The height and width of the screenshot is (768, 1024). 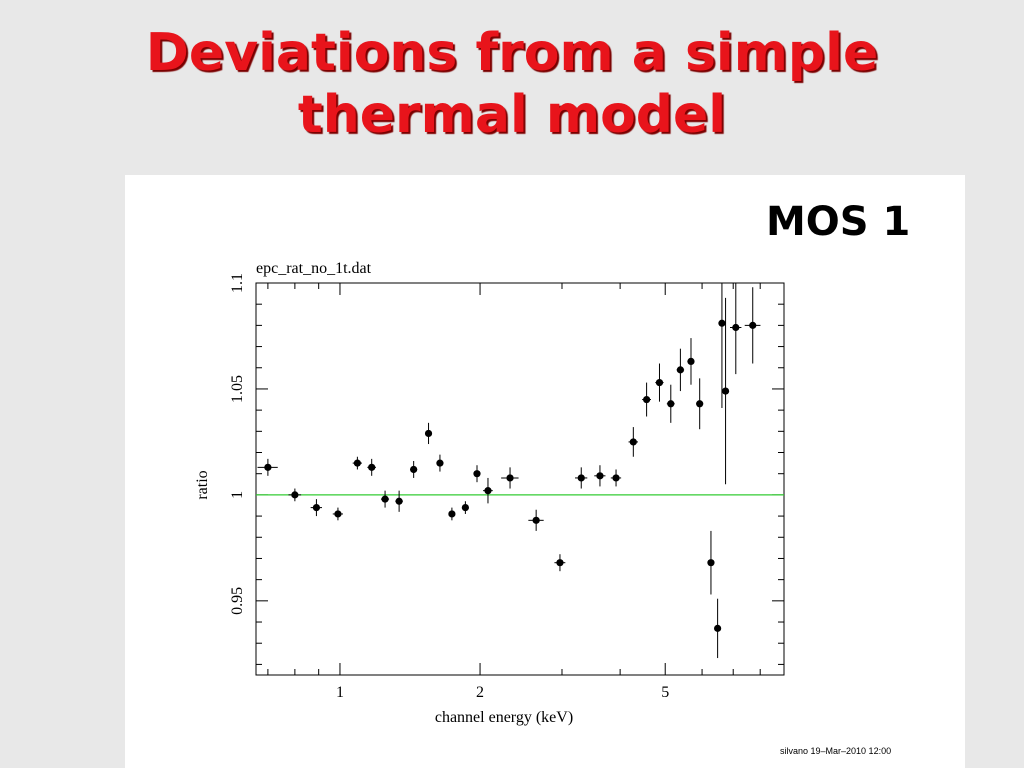 I want to click on x-tick-label: 1, so click(x=340, y=692).